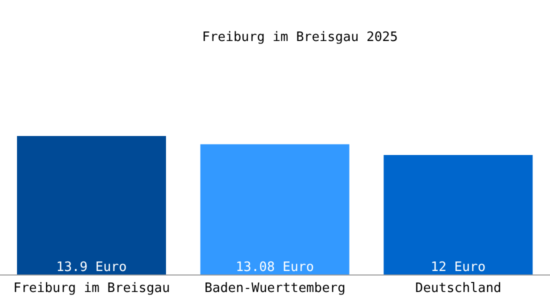 This screenshot has width=550, height=300. Describe the element at coordinates (458, 288) in the screenshot. I see `x-tick-label: Deutschland` at that location.